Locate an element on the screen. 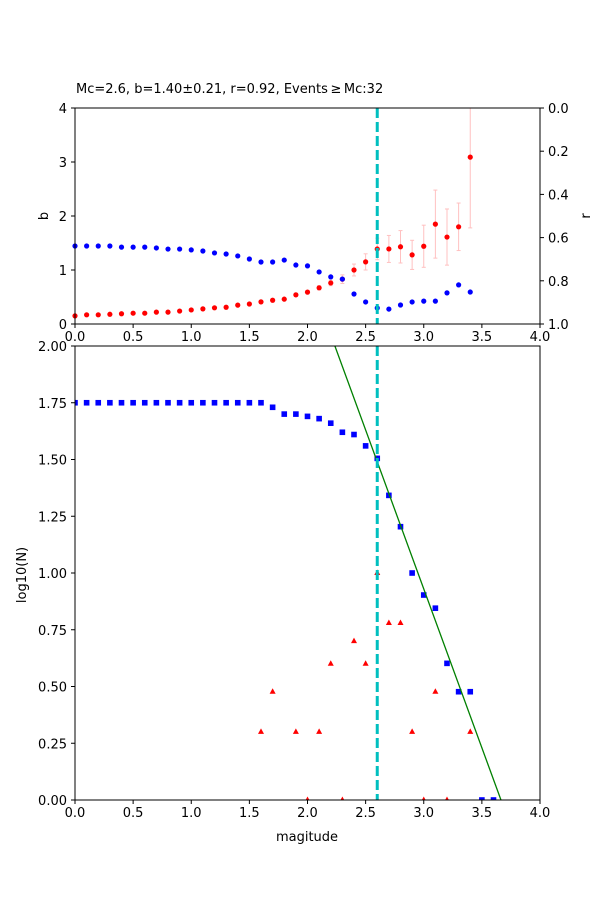  y-tick-label: 0.25 is located at coordinates (52, 744).